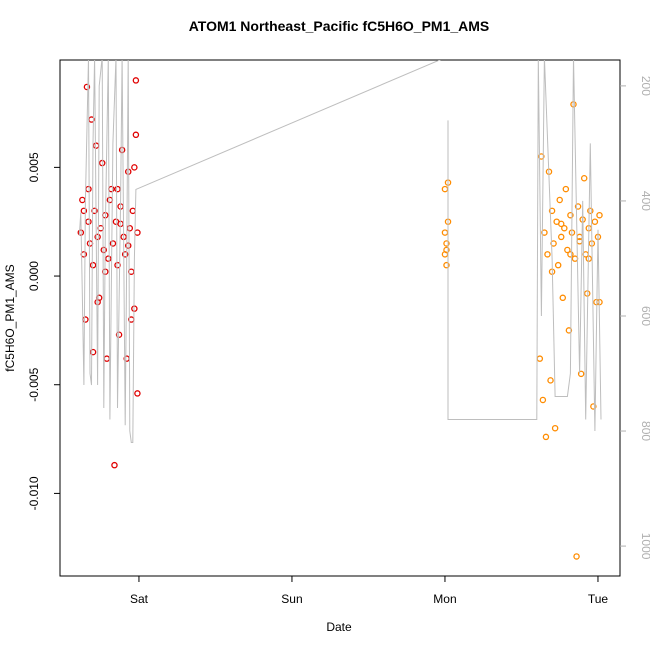 This screenshot has width=650, height=650. I want to click on y-tick-label: -0.010, so click(34, 493).